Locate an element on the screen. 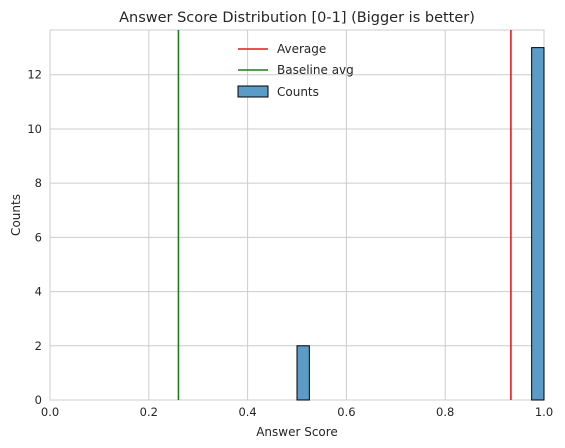 The image size is (565, 448). y-tick-label: 8 is located at coordinates (38, 183).